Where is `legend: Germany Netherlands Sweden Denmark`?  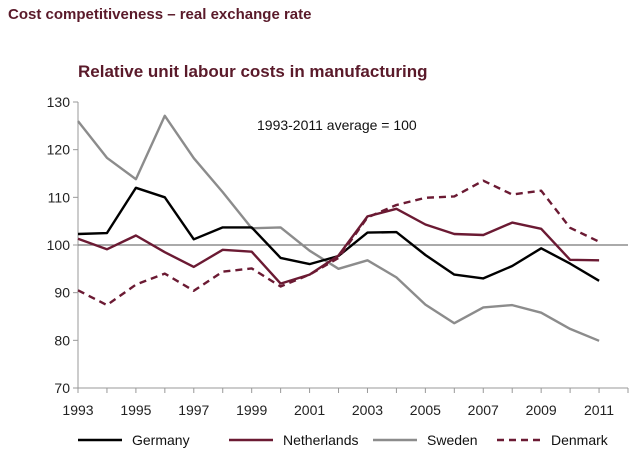
legend: Germany Netherlands Sweden Denmark is located at coordinates (343, 440).